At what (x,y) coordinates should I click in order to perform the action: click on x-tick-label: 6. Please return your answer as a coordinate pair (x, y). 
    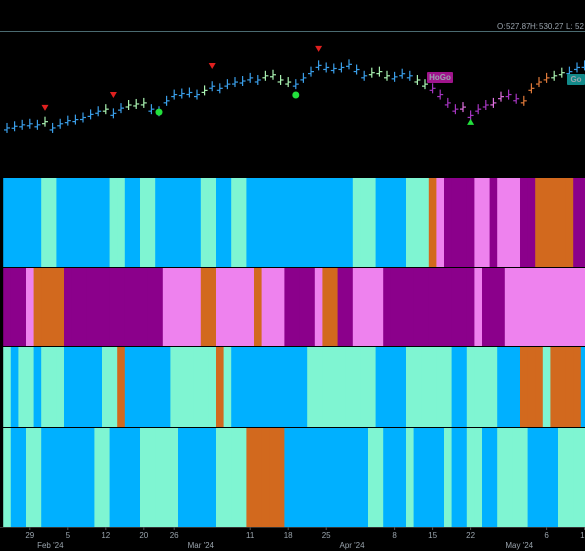
    Looking at the image, I should click on (546, 535).